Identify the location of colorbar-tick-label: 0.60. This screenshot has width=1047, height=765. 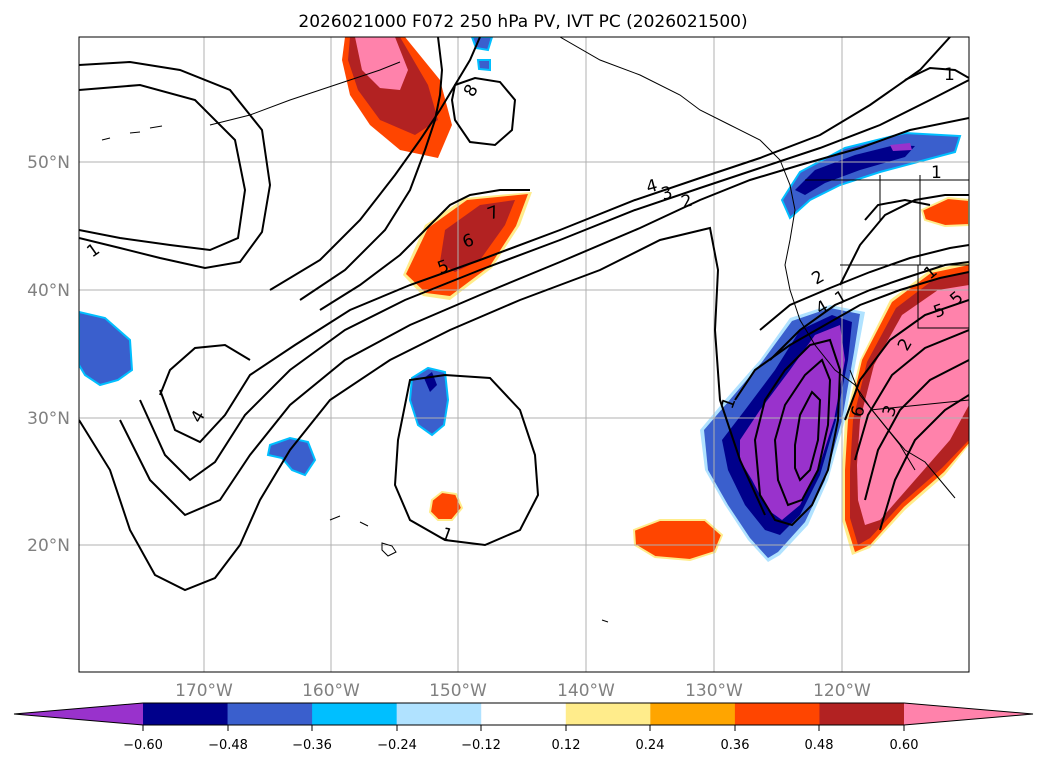
(904, 745).